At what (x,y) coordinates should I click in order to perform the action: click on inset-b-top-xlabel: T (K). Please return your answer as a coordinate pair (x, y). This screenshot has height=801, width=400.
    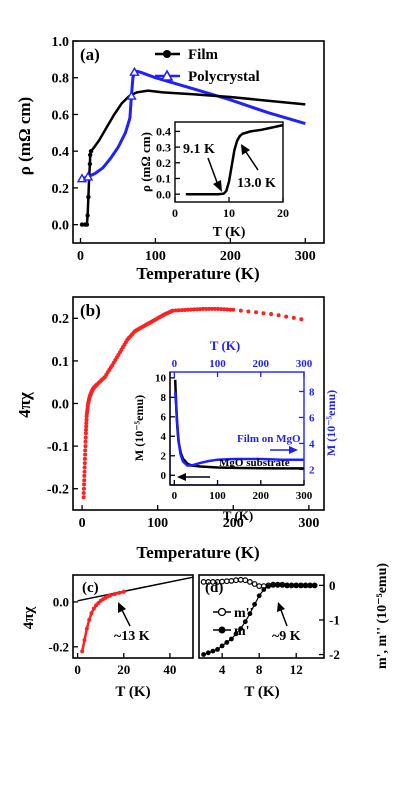
    Looking at the image, I should click on (225, 345).